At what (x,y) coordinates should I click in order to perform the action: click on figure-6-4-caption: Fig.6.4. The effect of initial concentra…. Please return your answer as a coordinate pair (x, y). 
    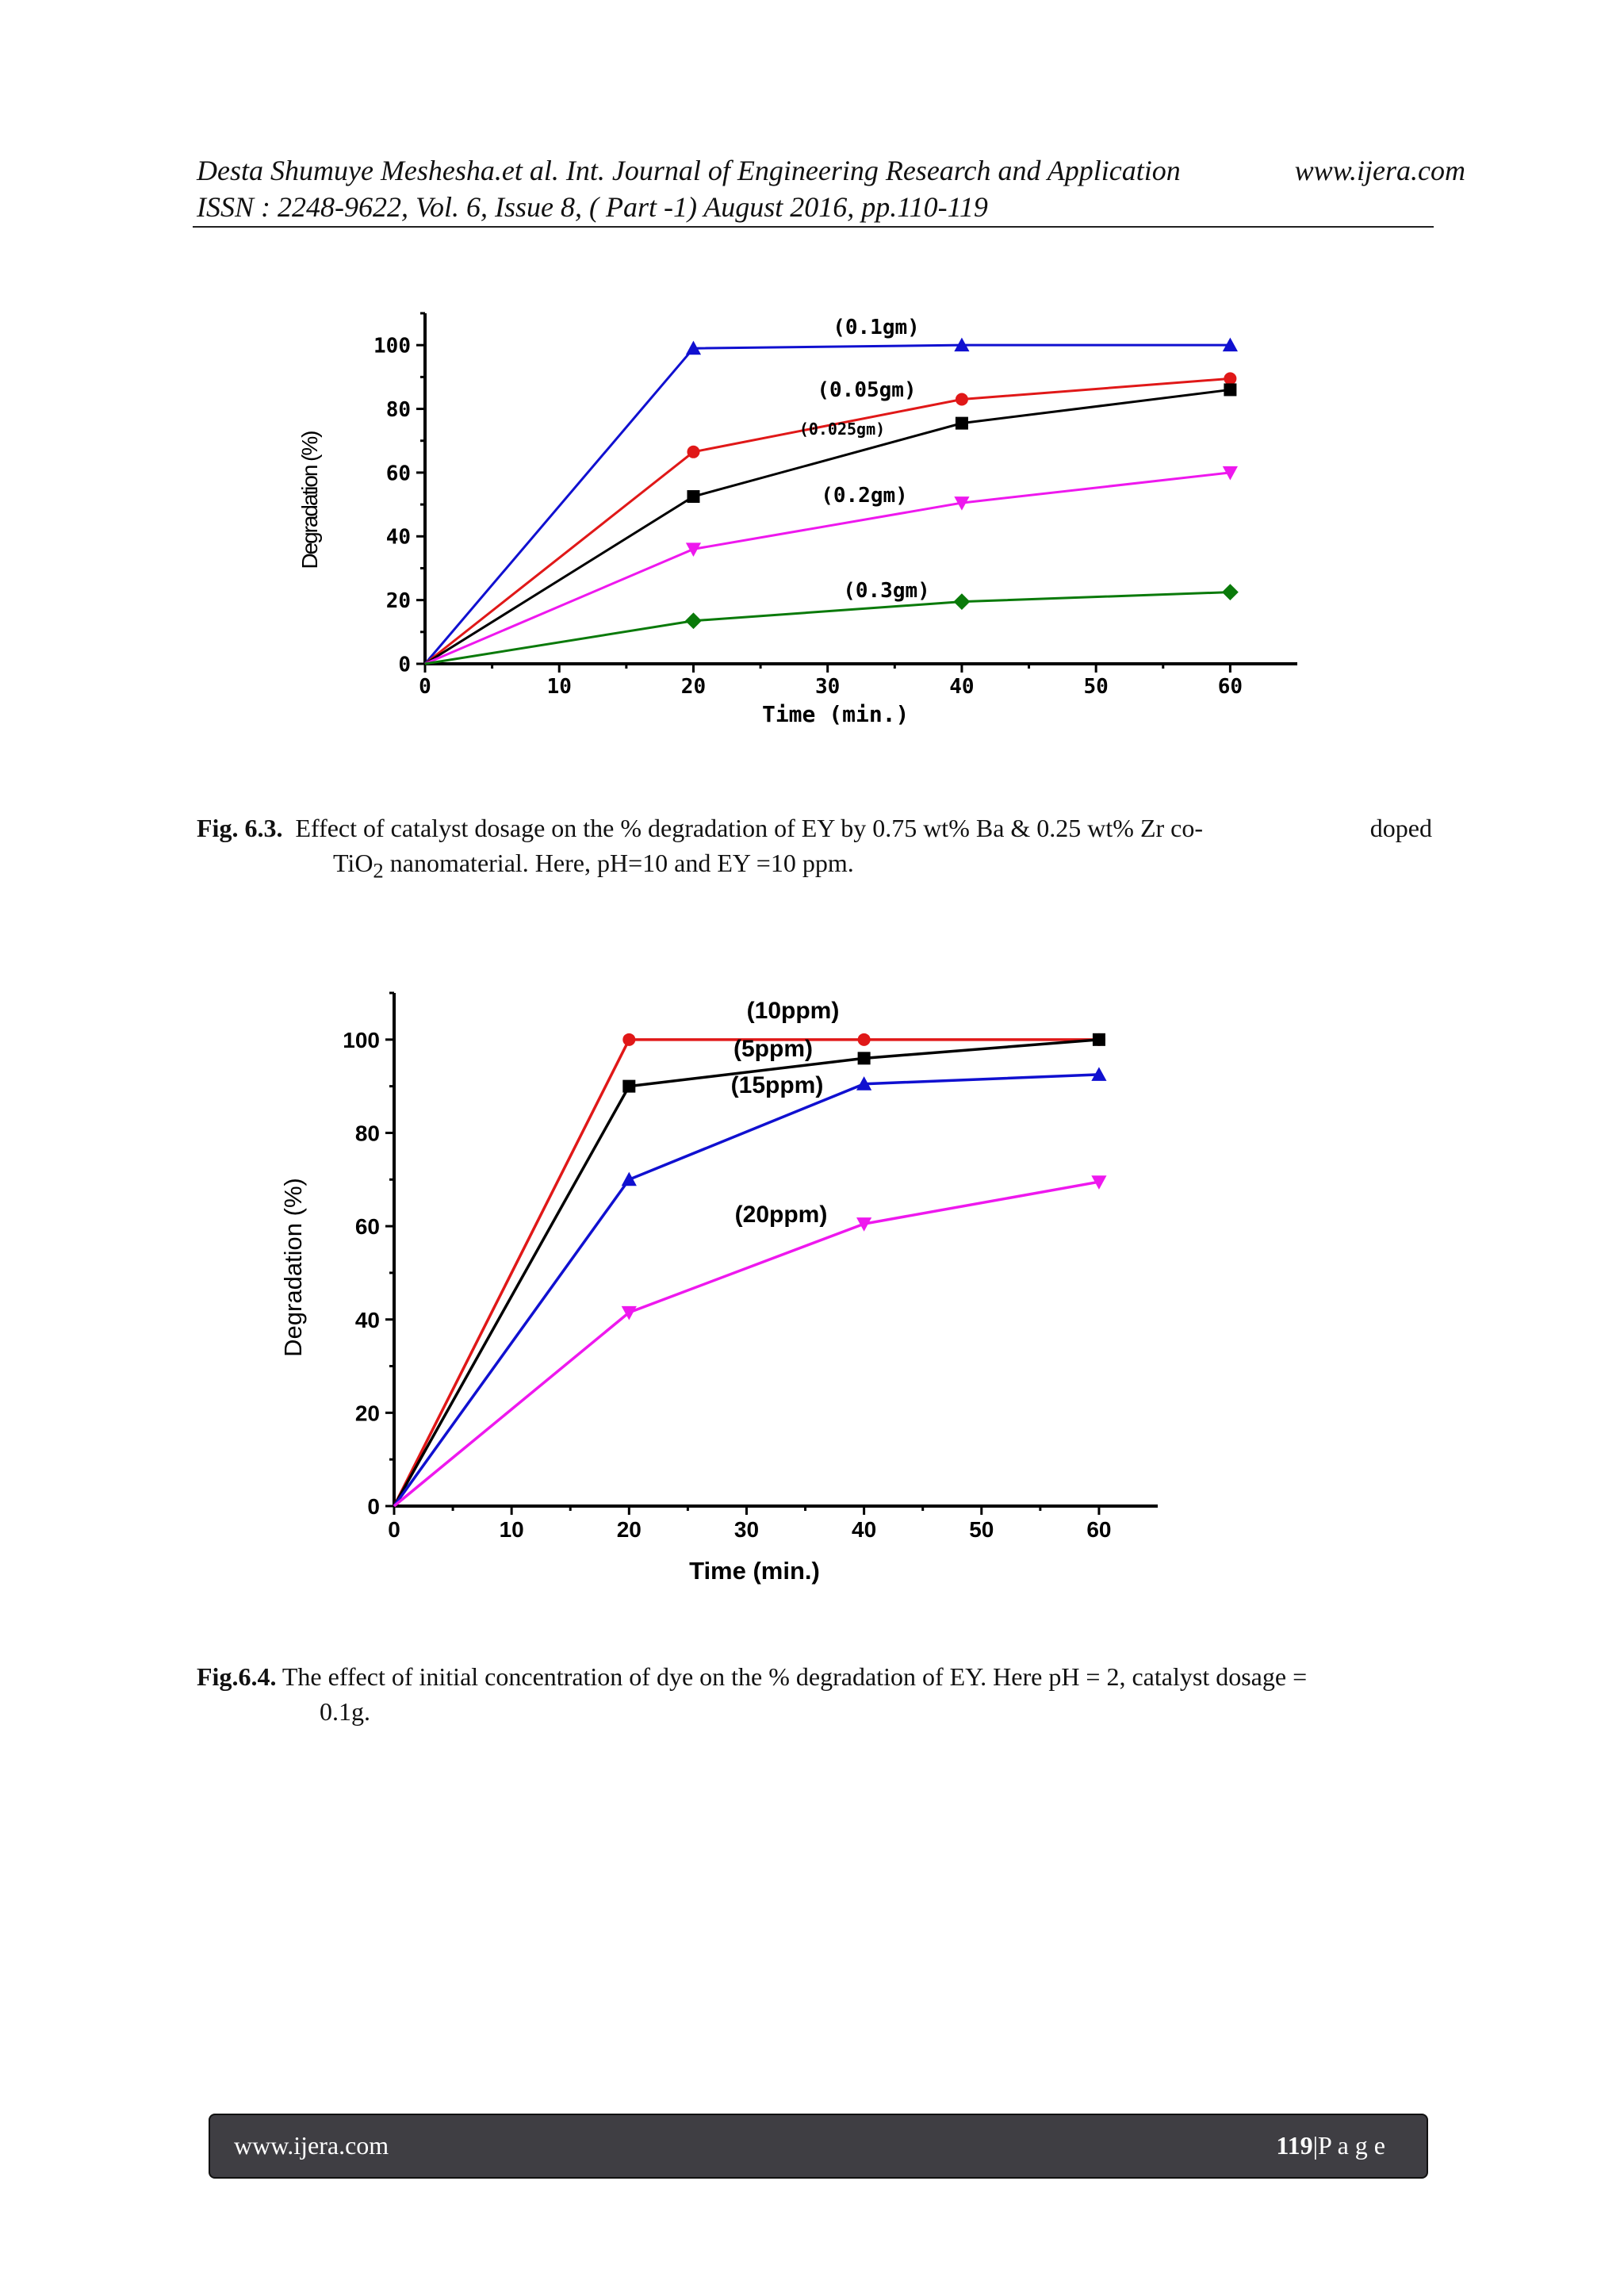
    Looking at the image, I should click on (814, 1694).